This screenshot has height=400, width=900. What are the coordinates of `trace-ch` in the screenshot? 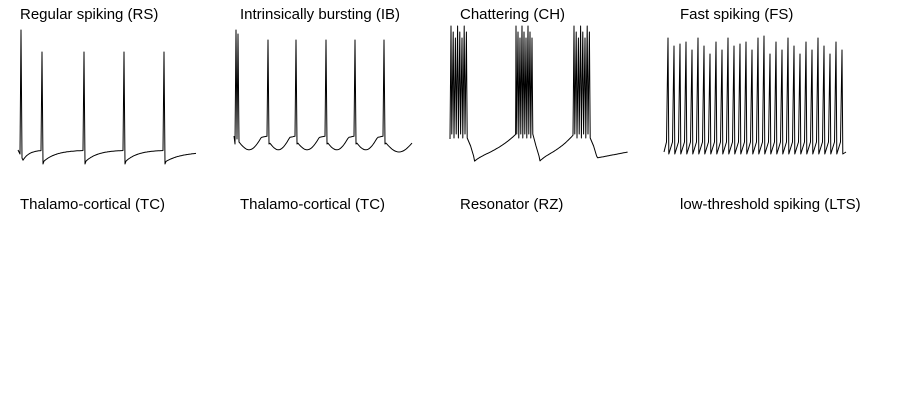 It's located at (538, 93).